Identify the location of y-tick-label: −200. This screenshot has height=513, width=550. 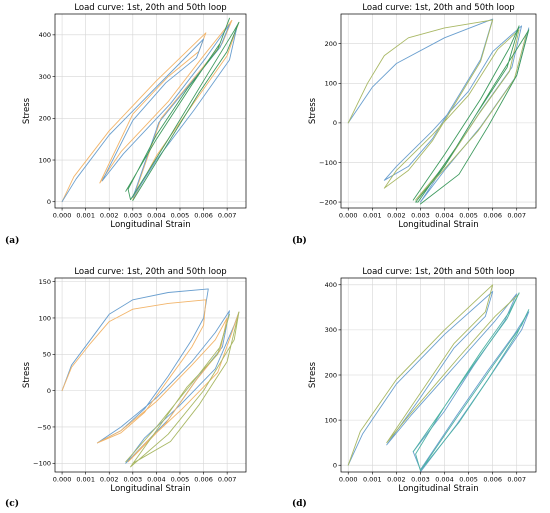
(328, 202).